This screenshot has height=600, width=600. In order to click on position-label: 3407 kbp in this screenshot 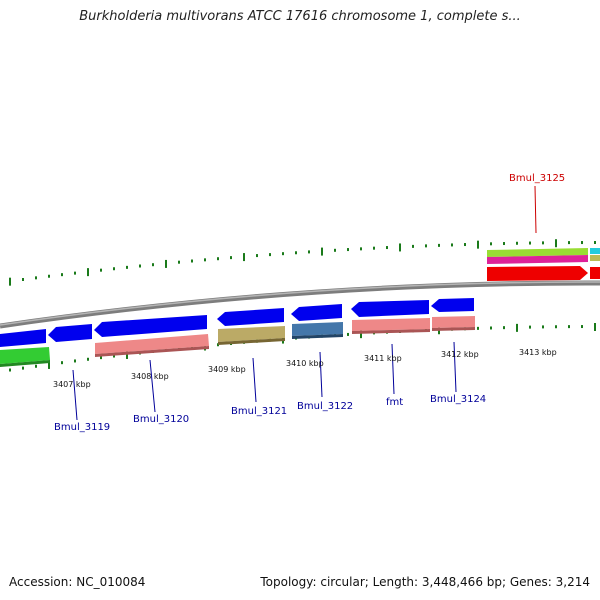, I will do `click(72, 384)`.